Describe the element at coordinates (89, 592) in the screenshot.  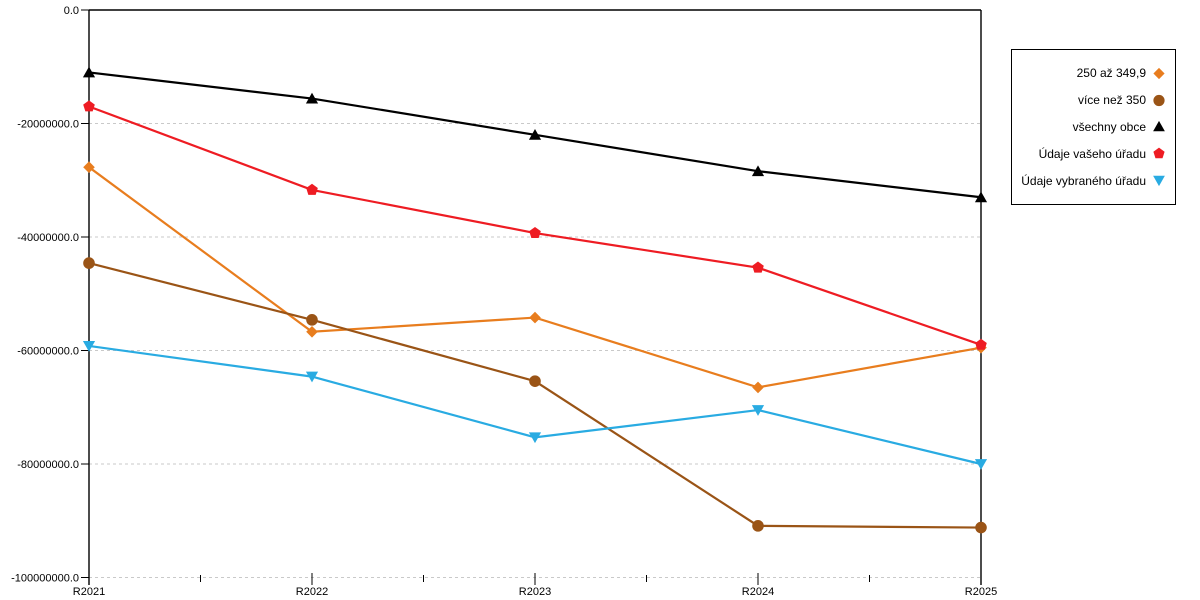
I see `x-axis-label: R2021` at that location.